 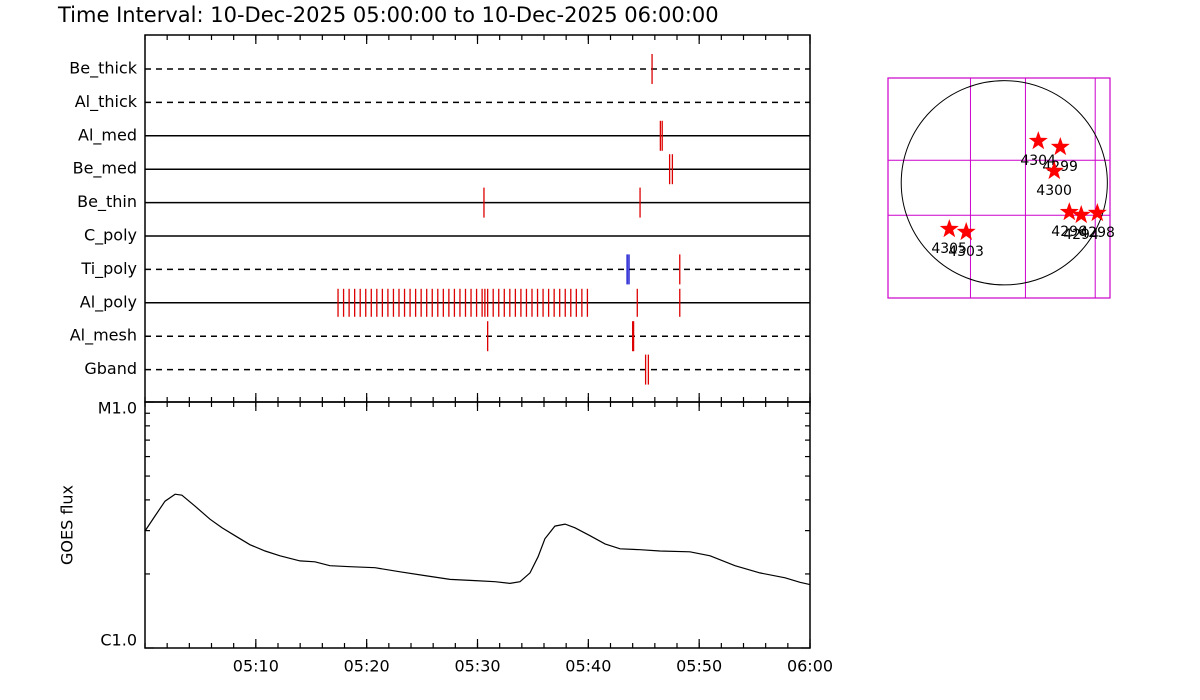 I want to click on active-region-label: 4300, so click(x=1054, y=191).